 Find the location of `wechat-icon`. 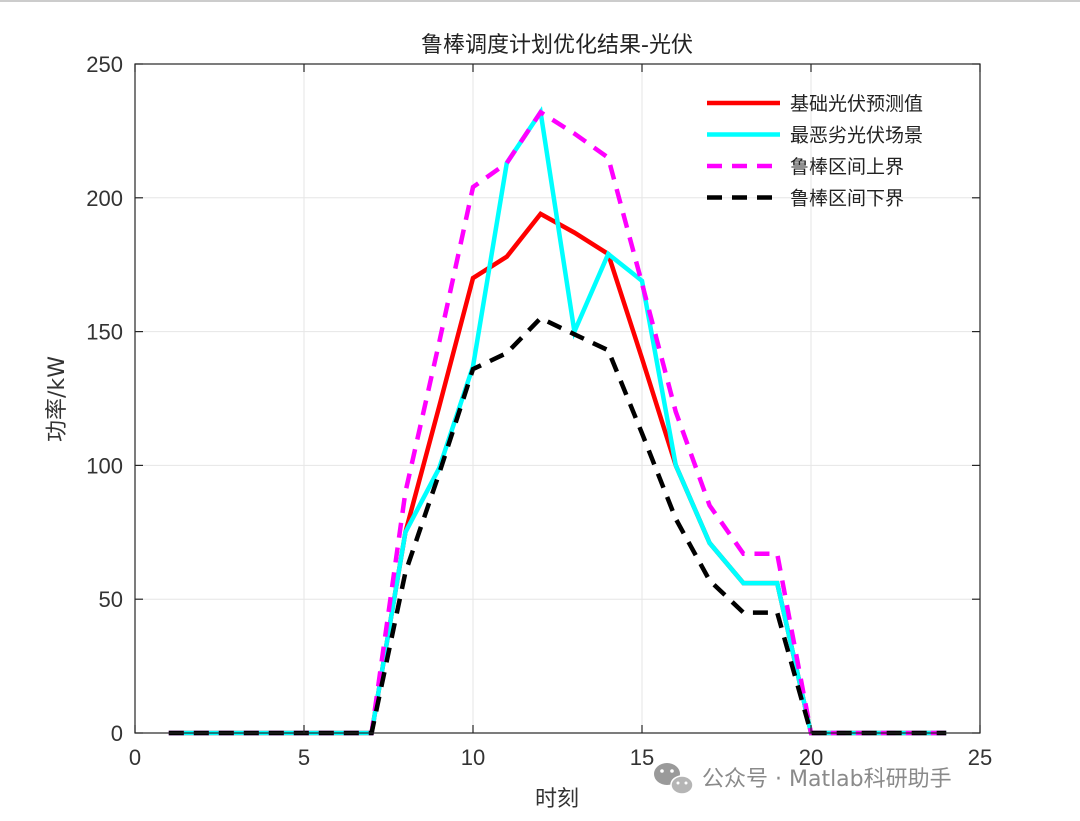

wechat-icon is located at coordinates (674, 779).